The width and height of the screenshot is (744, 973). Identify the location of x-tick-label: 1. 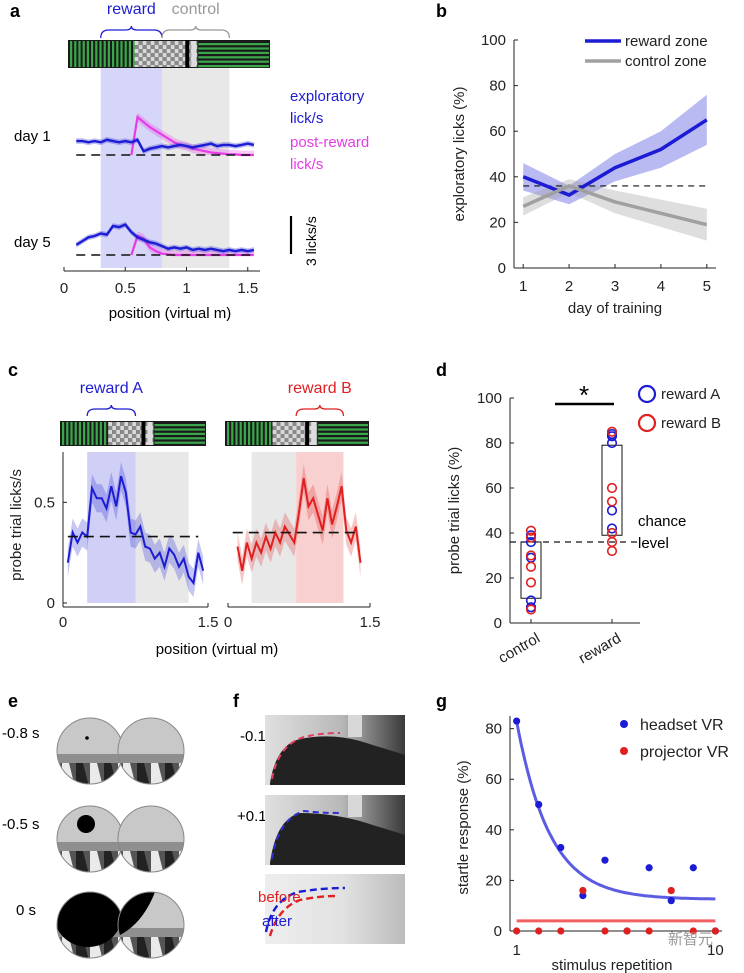
(186, 288).